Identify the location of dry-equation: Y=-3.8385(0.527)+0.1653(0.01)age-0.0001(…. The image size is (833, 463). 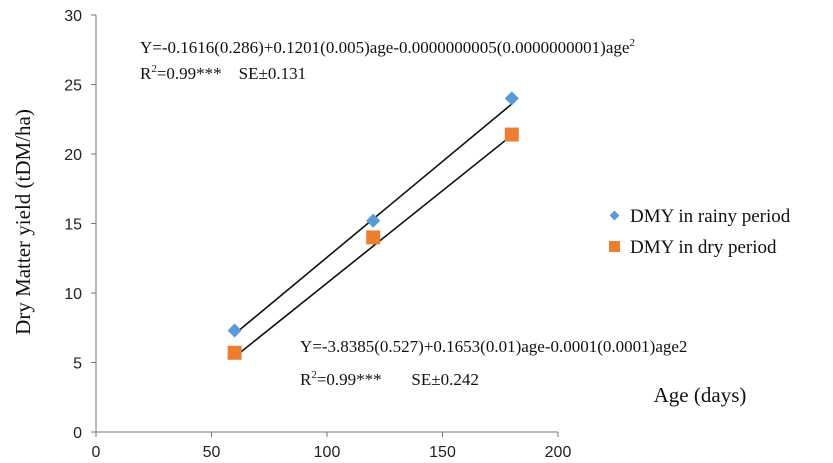
(493, 346).